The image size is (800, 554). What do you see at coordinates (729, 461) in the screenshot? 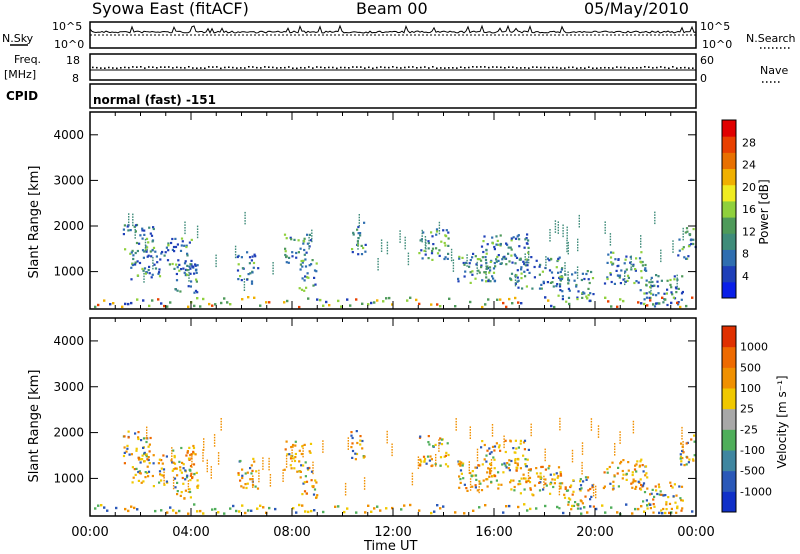
I see `velocity-colorbar-swatch` at bounding box center [729, 461].